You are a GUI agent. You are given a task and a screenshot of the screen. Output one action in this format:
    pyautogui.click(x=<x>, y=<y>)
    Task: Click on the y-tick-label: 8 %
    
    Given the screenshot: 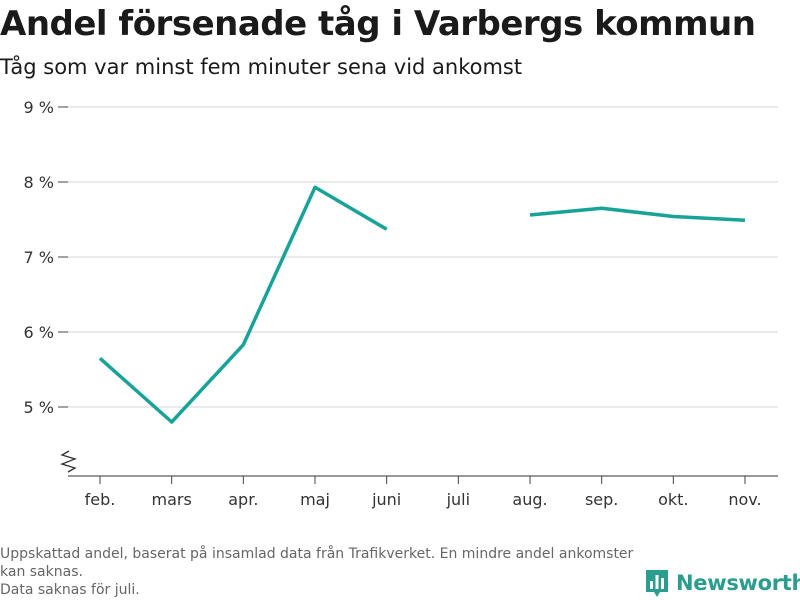 What is the action you would take?
    pyautogui.click(x=39, y=182)
    